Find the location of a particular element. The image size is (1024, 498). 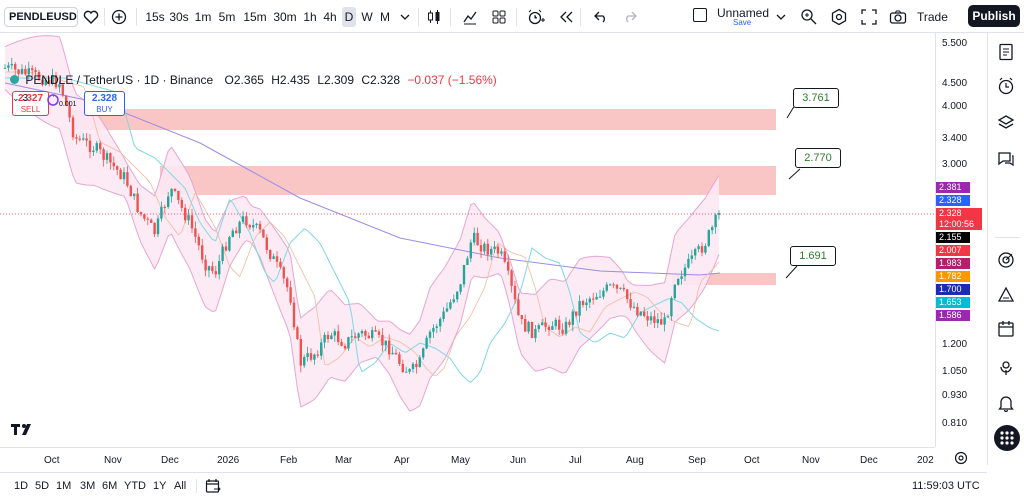

legend-title: PENDLE / TetherUS · 1D · Binance is located at coordinates (119, 80).